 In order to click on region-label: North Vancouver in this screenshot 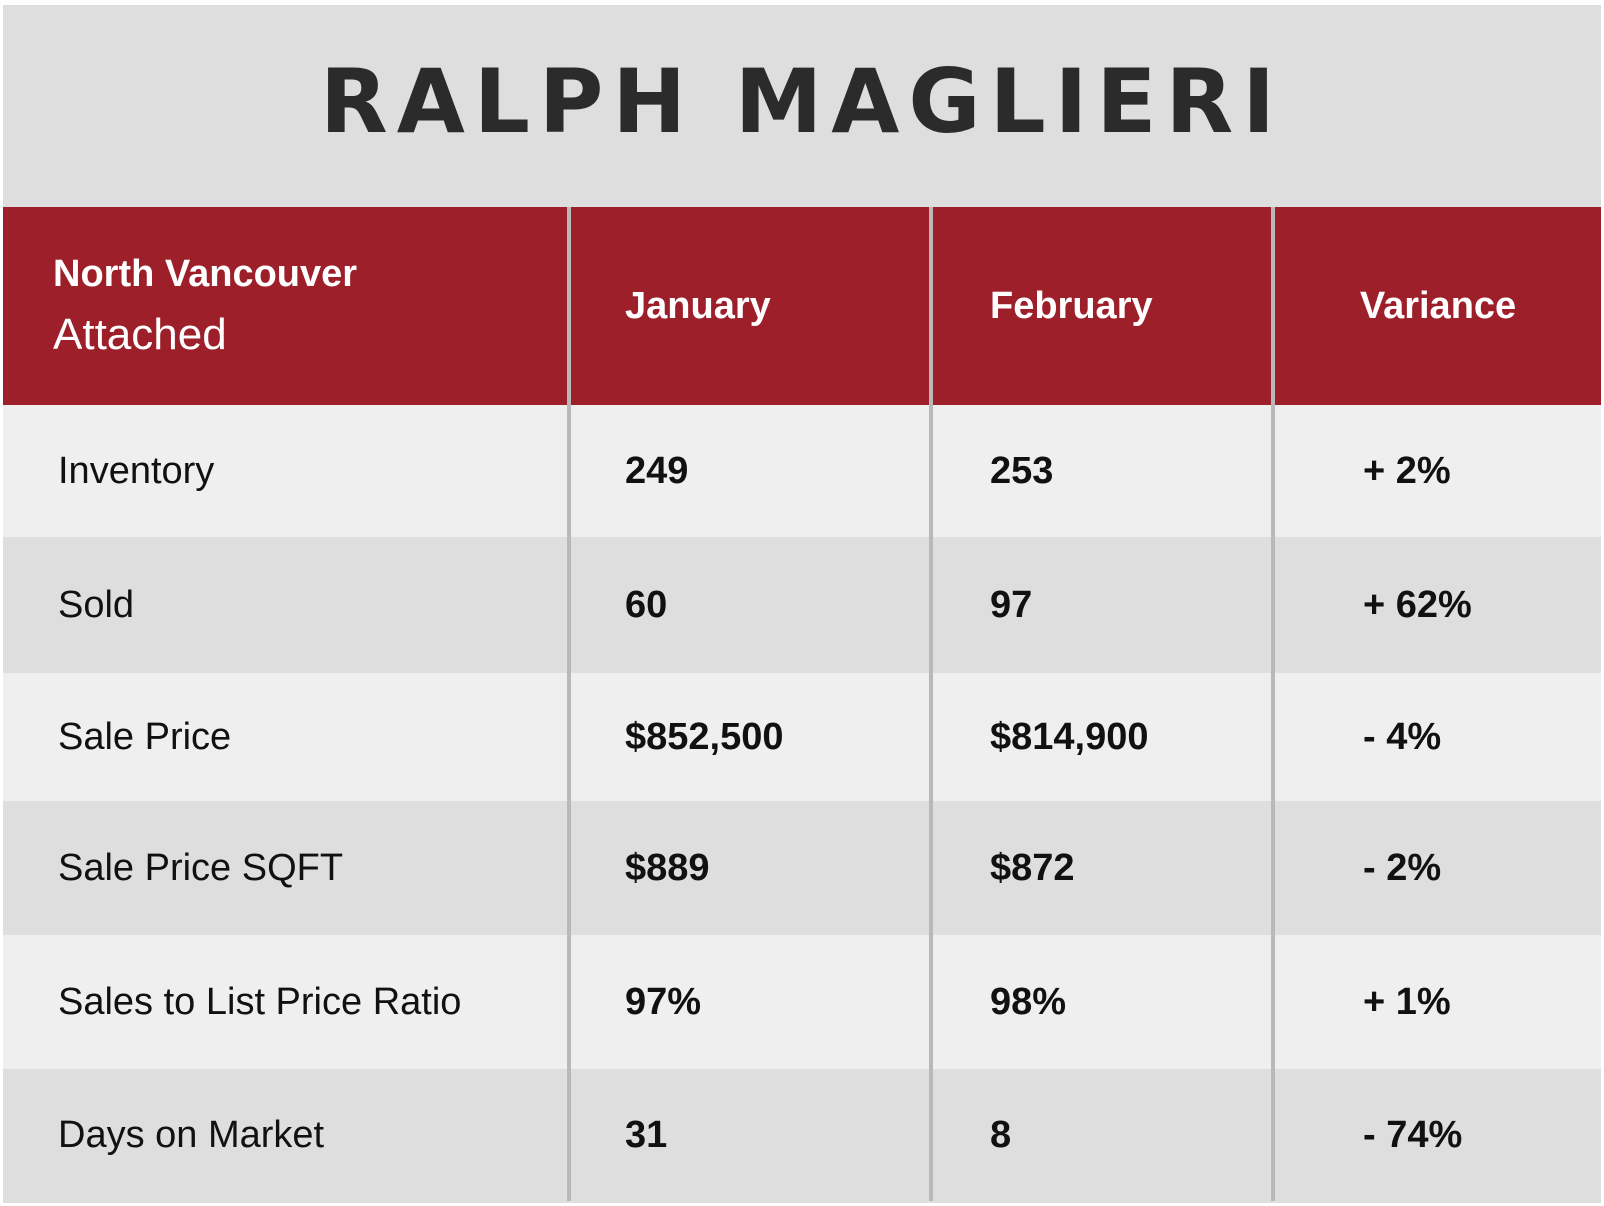, I will do `click(205, 273)`.